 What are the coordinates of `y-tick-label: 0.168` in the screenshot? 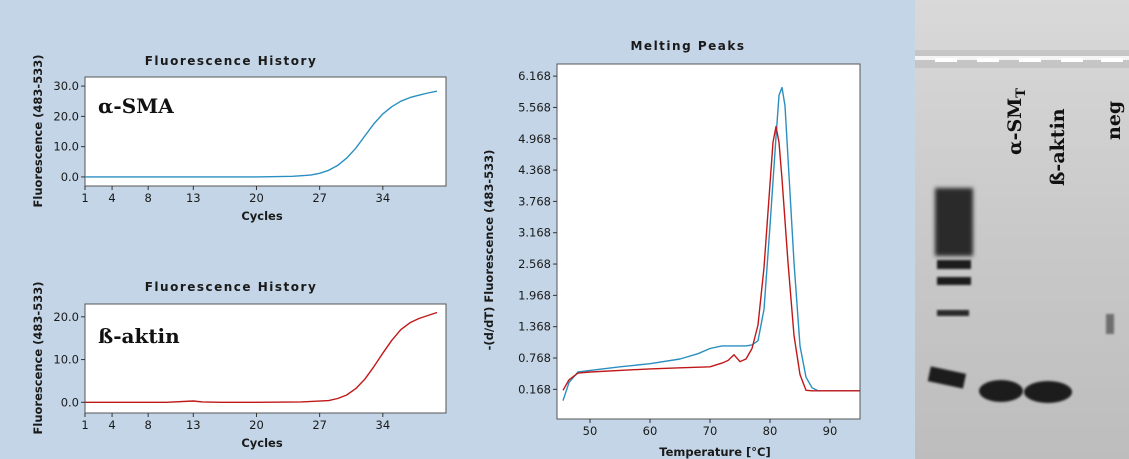 It's located at (534, 389).